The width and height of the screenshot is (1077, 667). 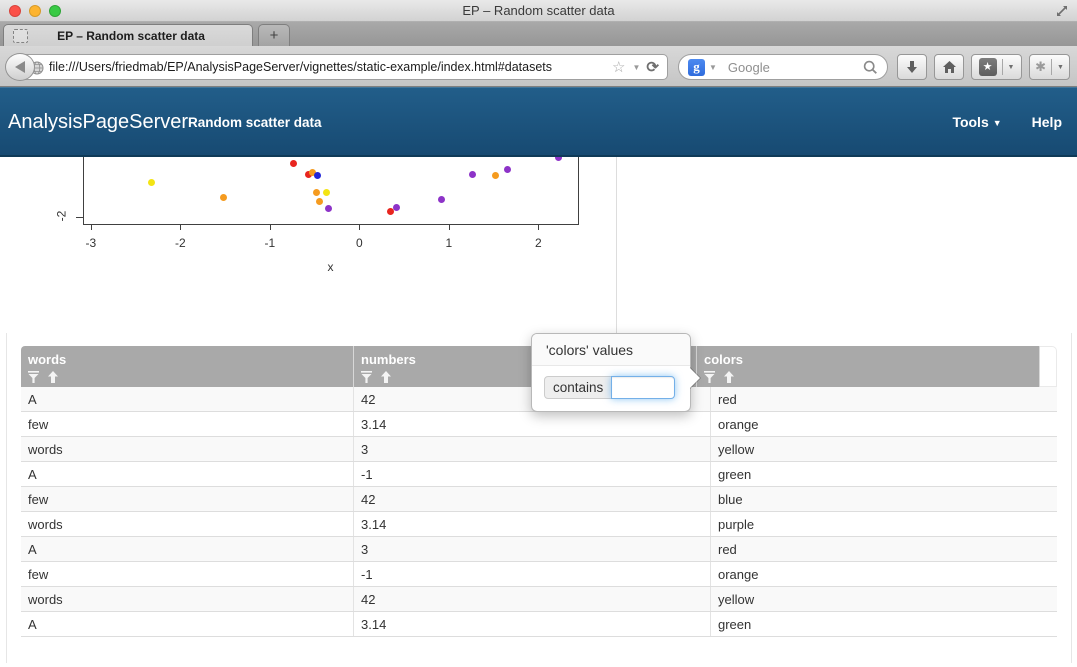 What do you see at coordinates (47, 359) in the screenshot?
I see `column-header-label: words` at bounding box center [47, 359].